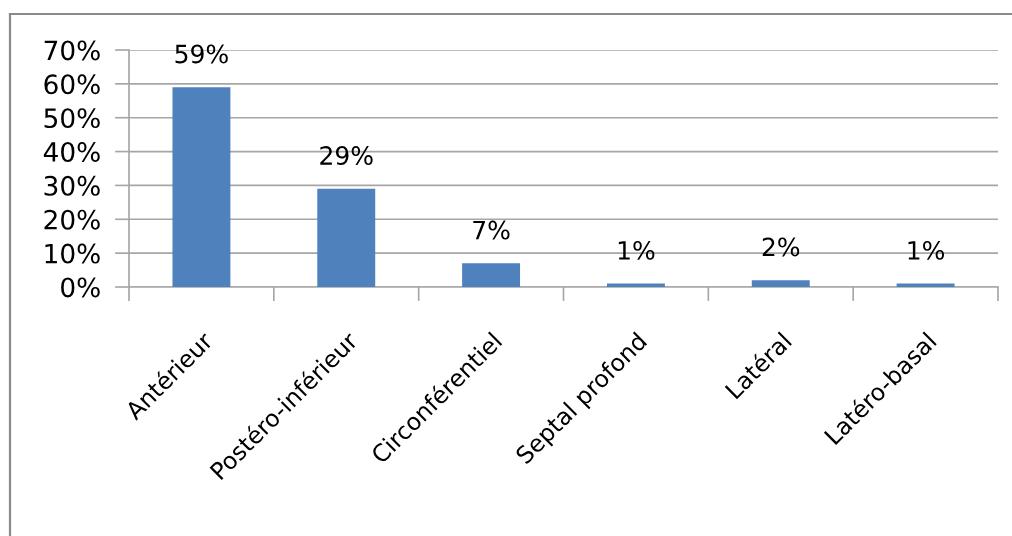 The width and height of the screenshot is (1012, 536). I want to click on y-tick-label: 60%, so click(72, 84).